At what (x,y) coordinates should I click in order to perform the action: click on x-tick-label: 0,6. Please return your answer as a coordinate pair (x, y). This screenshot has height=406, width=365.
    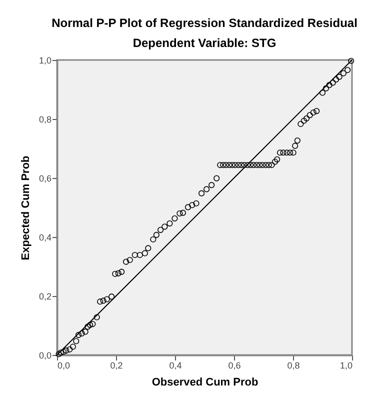
    Looking at the image, I should click on (234, 365).